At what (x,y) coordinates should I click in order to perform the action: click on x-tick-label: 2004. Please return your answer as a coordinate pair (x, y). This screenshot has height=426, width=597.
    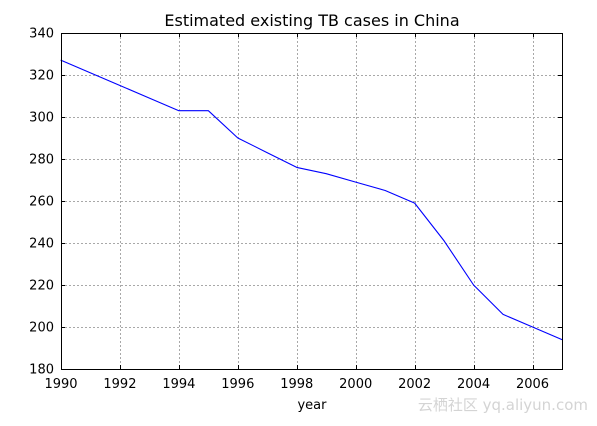
    Looking at the image, I should click on (473, 384).